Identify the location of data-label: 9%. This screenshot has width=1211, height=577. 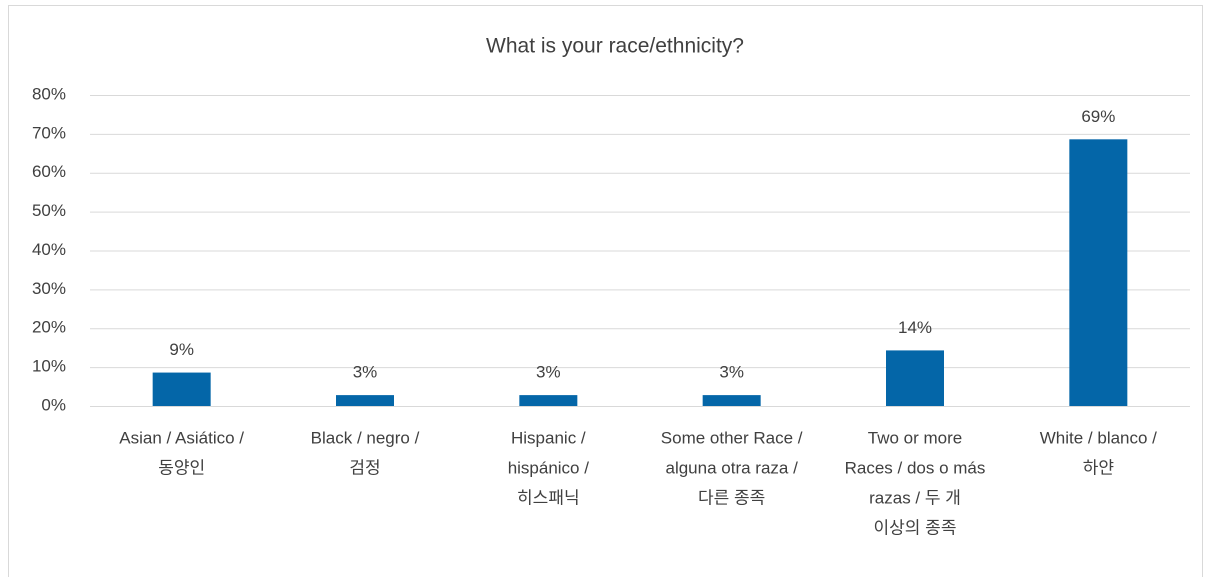
(181, 349).